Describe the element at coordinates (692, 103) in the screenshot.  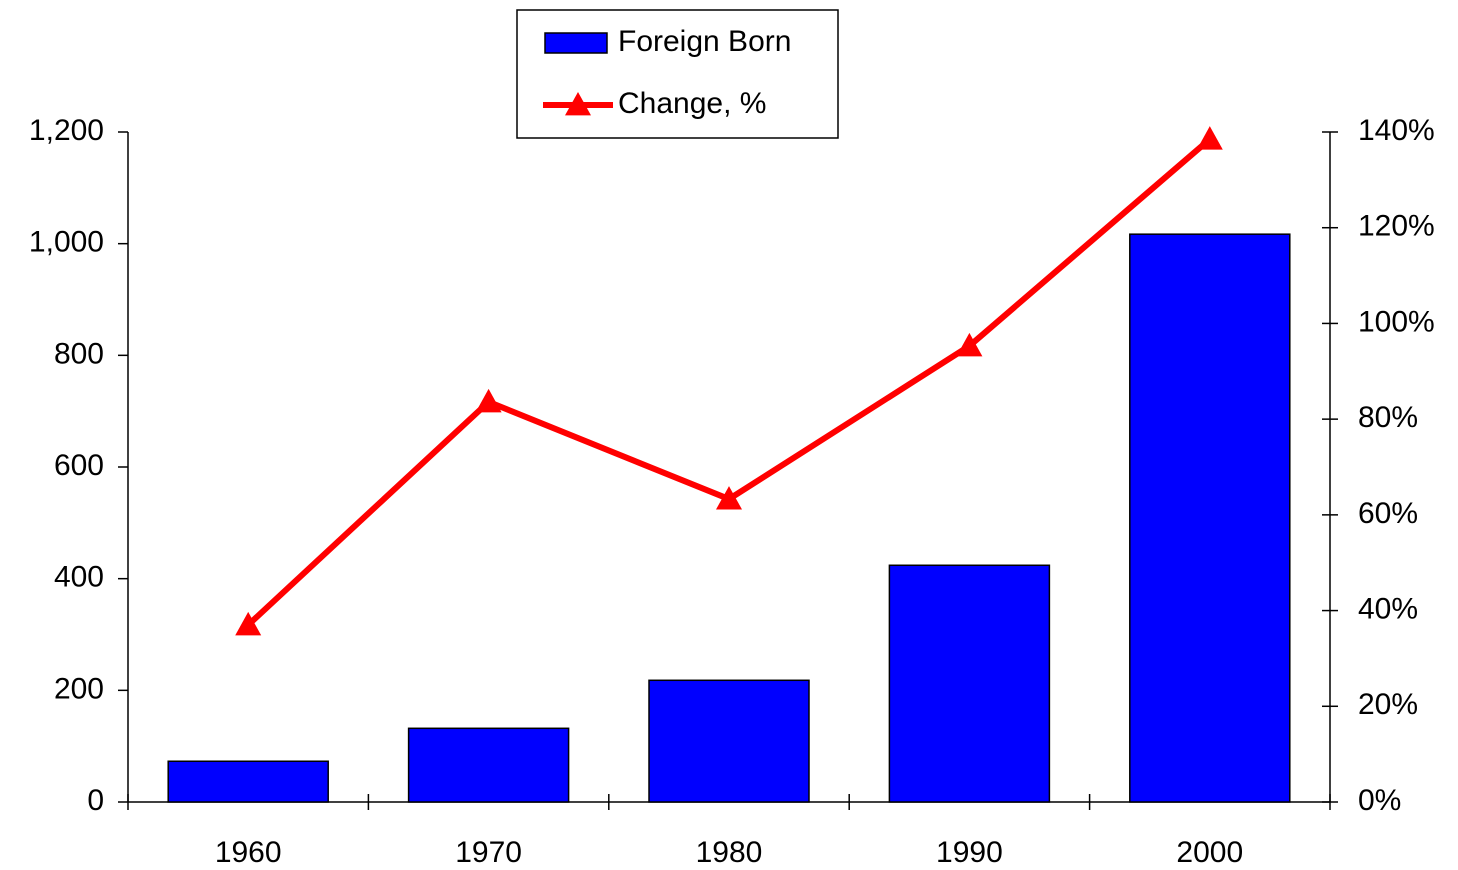
I see `legend-label: Change, %` at that location.